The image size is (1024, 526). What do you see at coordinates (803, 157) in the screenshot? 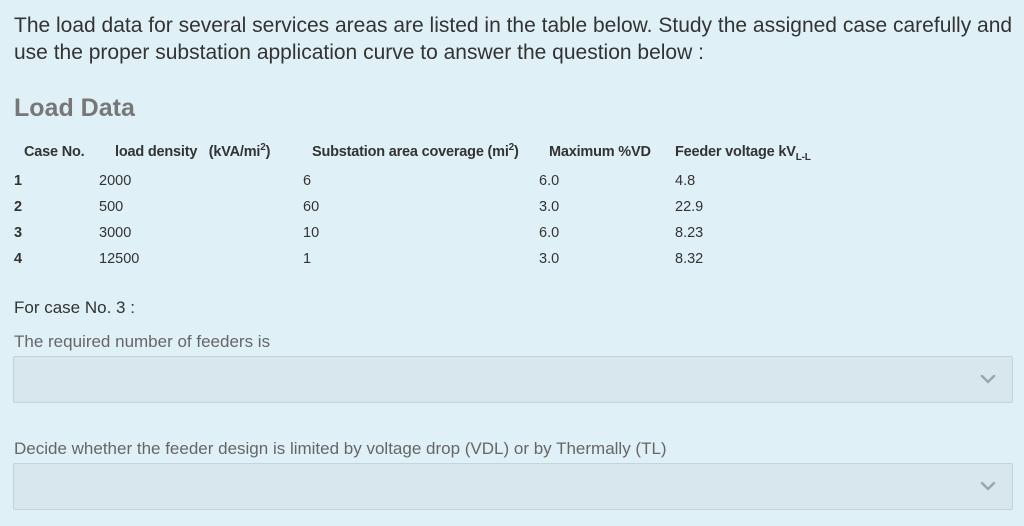
I see `header-feeder-voltage-sub: L-L` at bounding box center [803, 157].